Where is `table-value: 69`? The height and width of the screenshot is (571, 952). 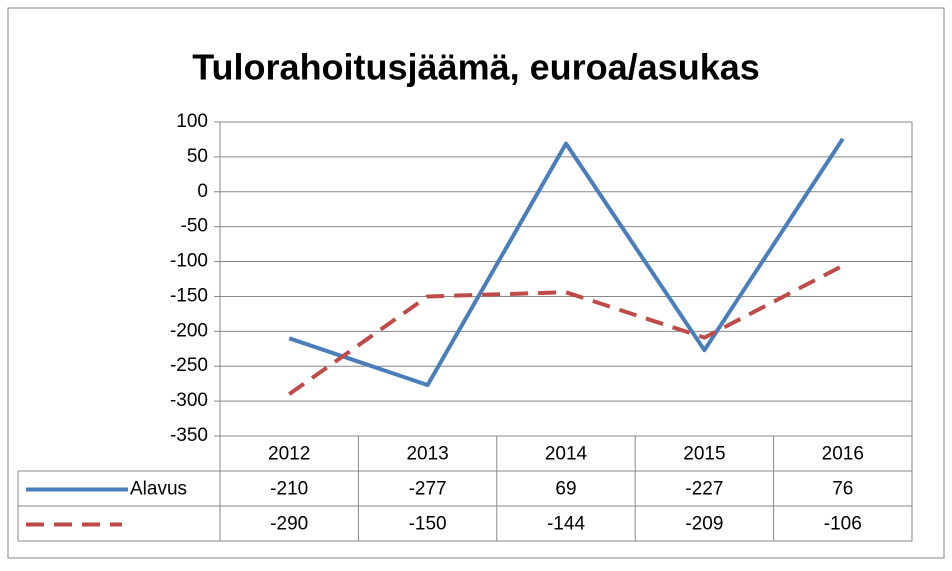
table-value: 69 is located at coordinates (565, 489).